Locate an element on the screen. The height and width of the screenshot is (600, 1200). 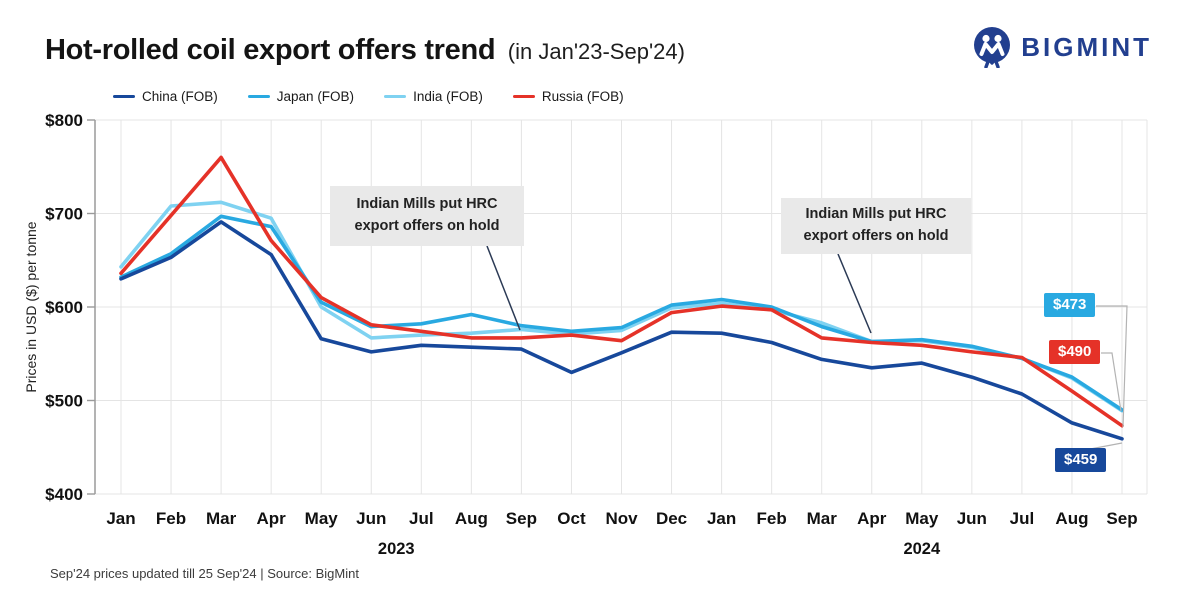
y-tick-label: $800 is located at coordinates (64, 120).